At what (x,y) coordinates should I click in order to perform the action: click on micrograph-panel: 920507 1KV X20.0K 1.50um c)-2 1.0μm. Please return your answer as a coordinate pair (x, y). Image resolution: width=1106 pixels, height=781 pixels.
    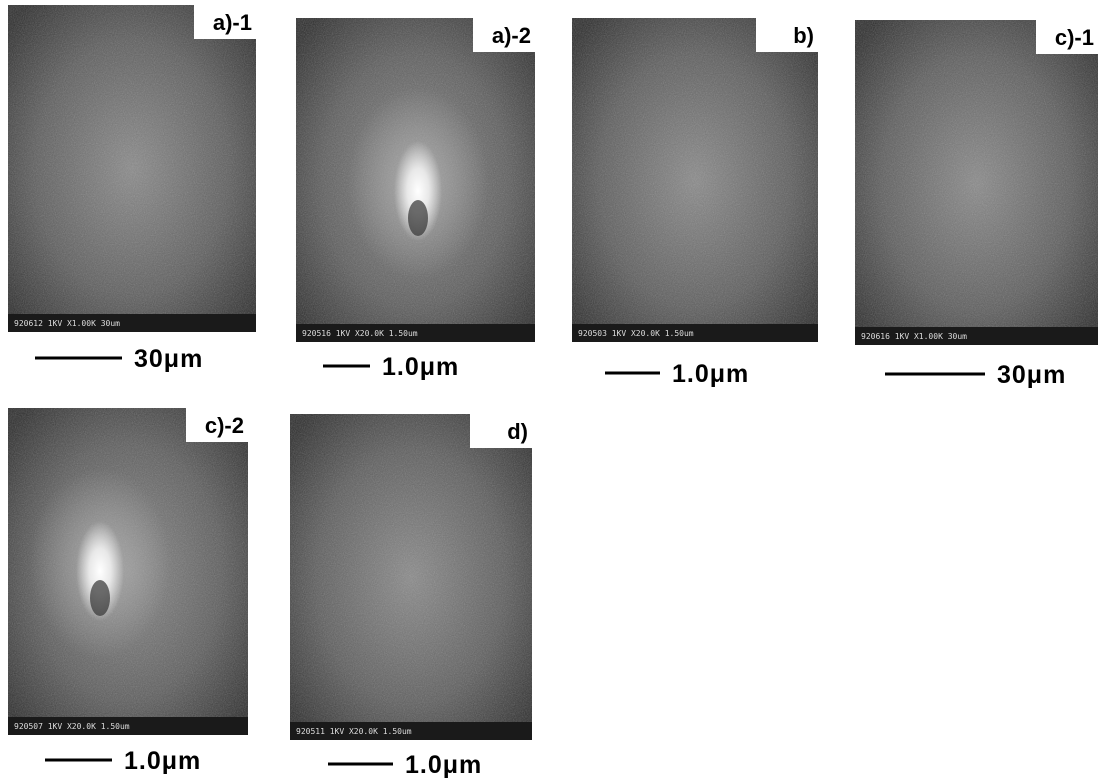
    Looking at the image, I should click on (128, 591).